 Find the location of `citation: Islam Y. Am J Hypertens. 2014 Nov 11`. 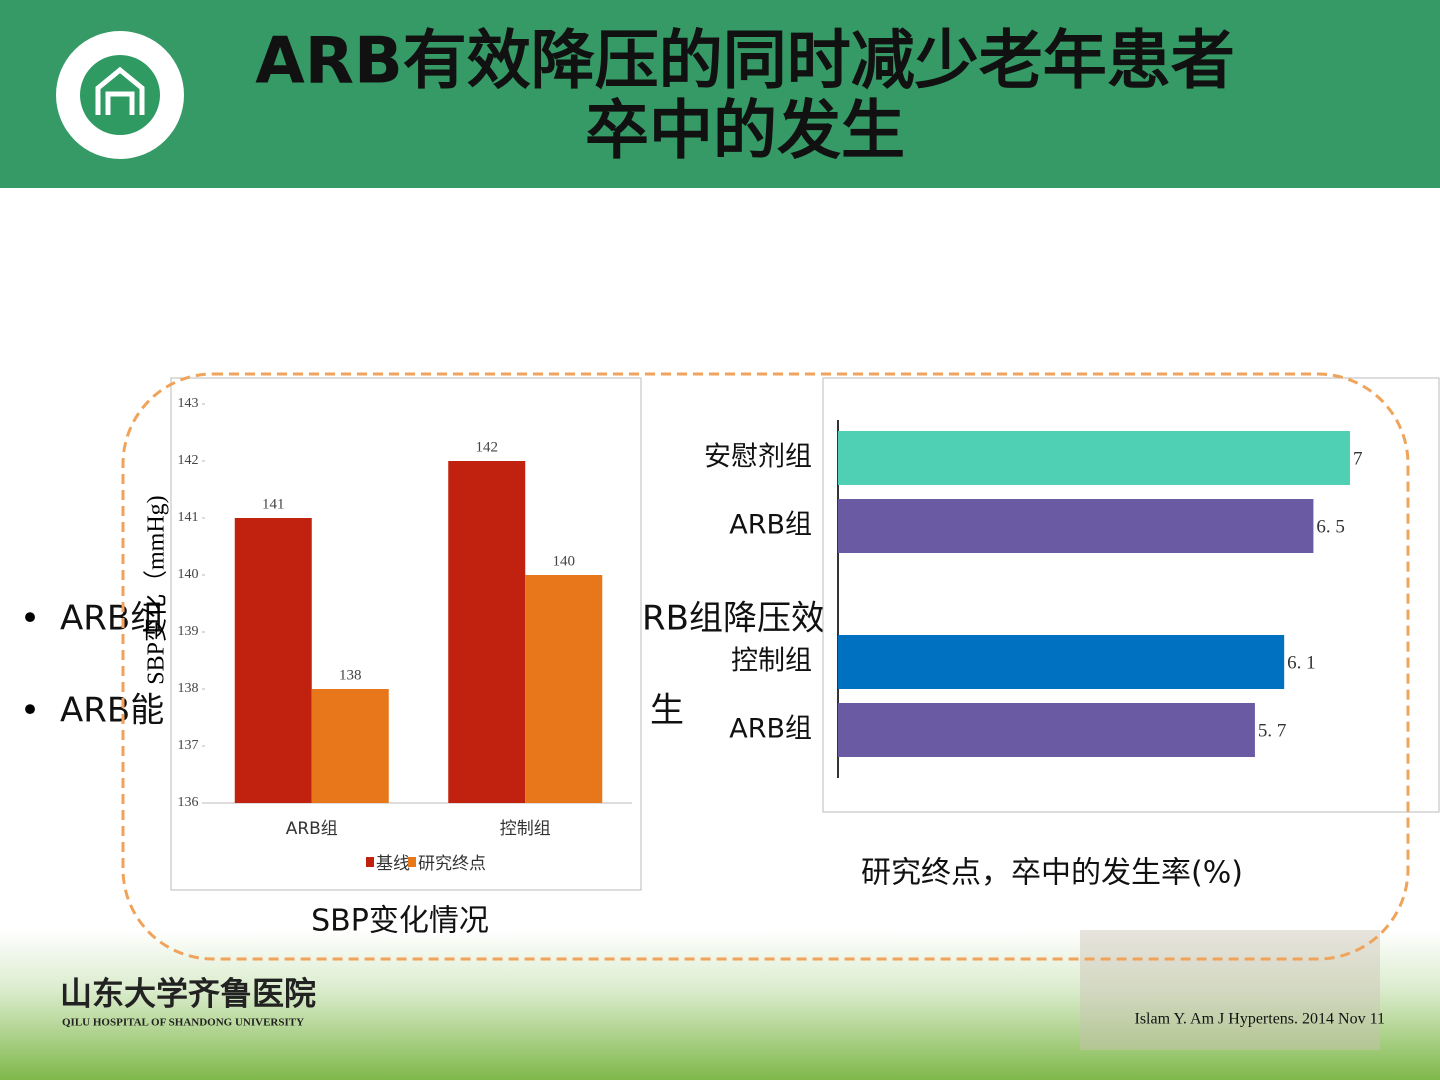

citation: Islam Y. Am J Hypertens. 2014 Nov 11 is located at coordinates (1259, 1019).